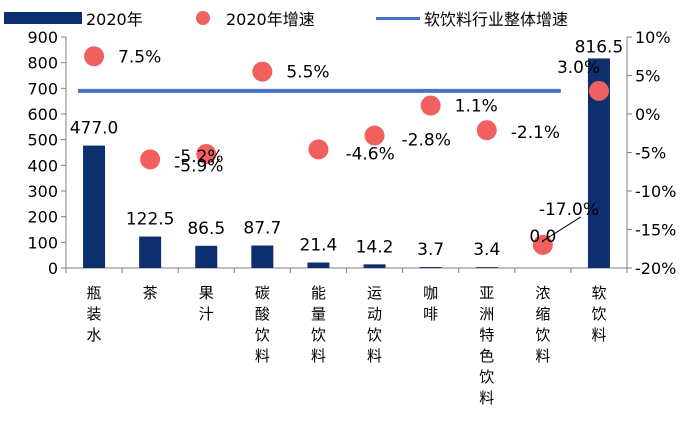 The image size is (695, 422). What do you see at coordinates (42, 140) in the screenshot?
I see `y-tick-label-left: 500` at bounding box center [42, 140].